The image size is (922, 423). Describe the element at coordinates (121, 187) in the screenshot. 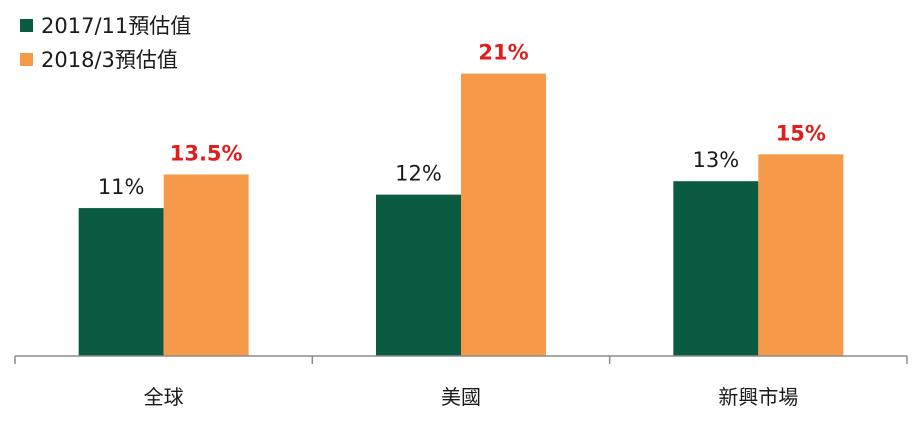

I see `data-label-1-1: 11%` at that location.